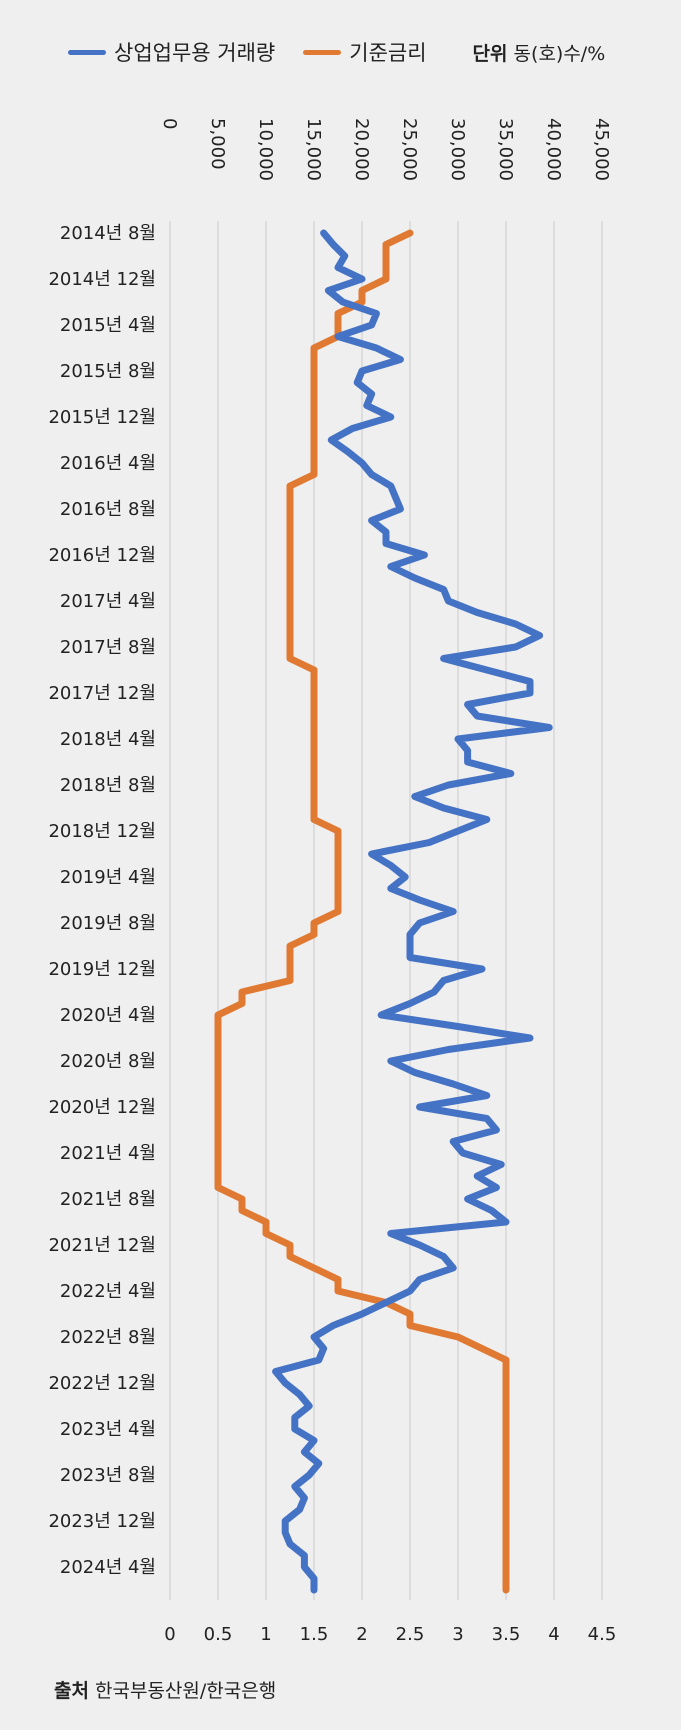  What do you see at coordinates (217, 144) in the screenshot?
I see `top-axis-tick-label: 5,000` at bounding box center [217, 144].